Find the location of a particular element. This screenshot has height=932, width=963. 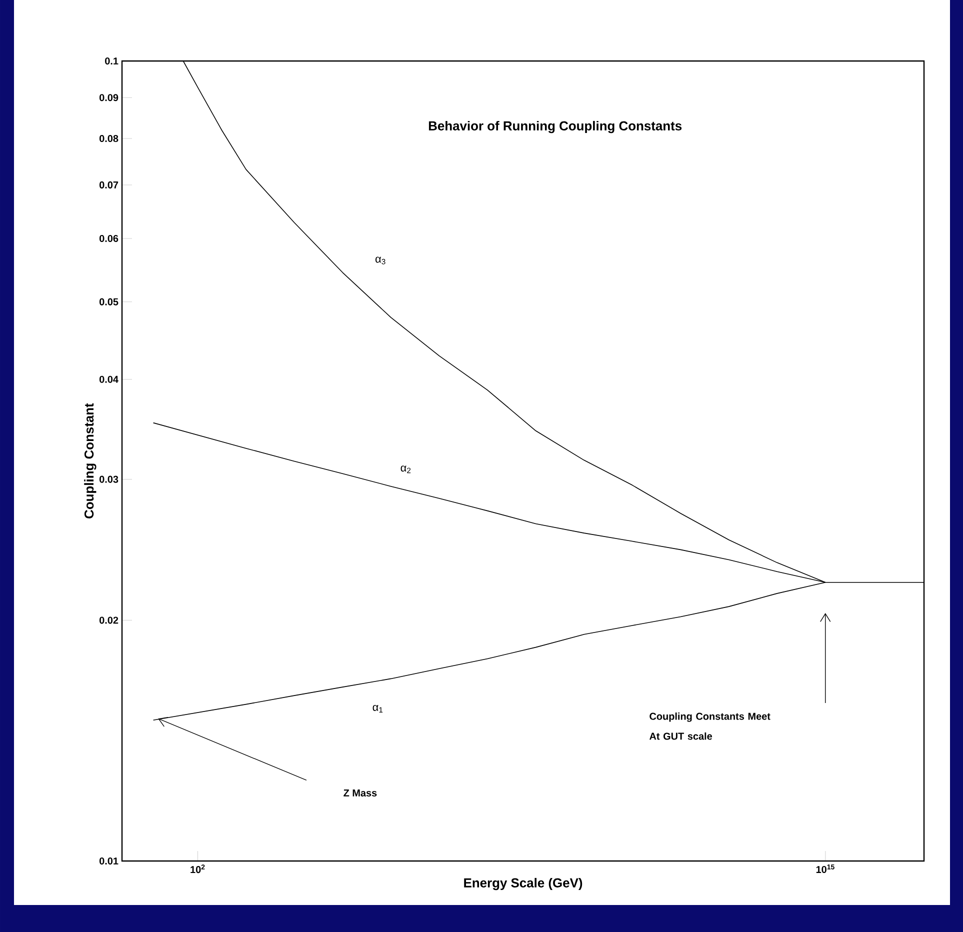

series-label: α$_{2}$ is located at coordinates (405, 470).